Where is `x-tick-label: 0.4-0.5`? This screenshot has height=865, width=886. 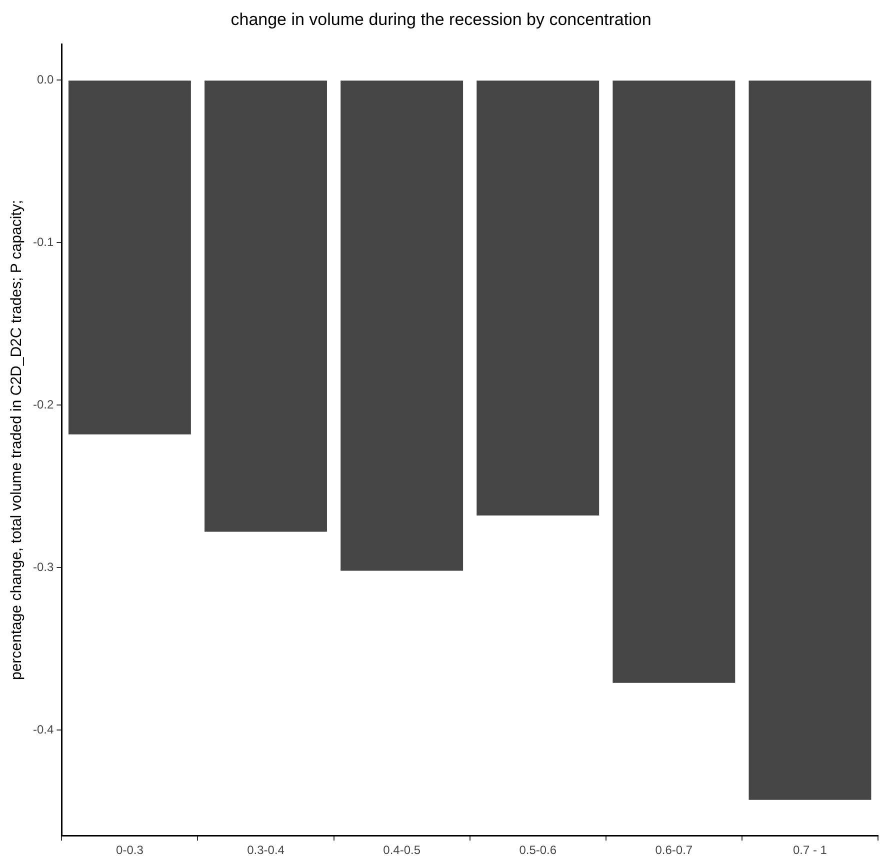
x-tick-label: 0.4-0.5 is located at coordinates (402, 850).